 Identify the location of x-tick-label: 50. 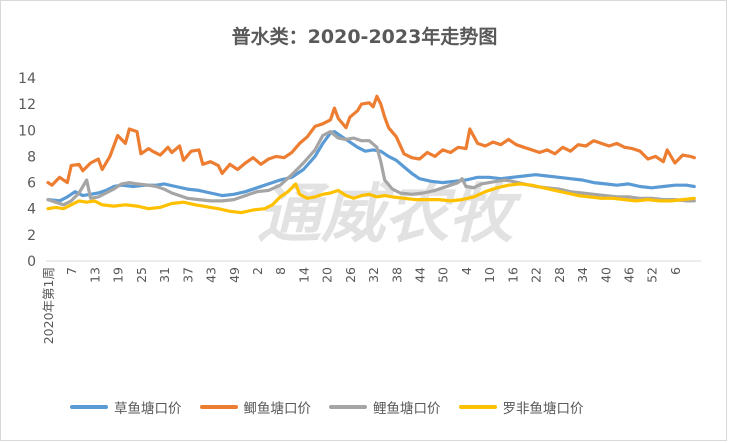
(443, 275).